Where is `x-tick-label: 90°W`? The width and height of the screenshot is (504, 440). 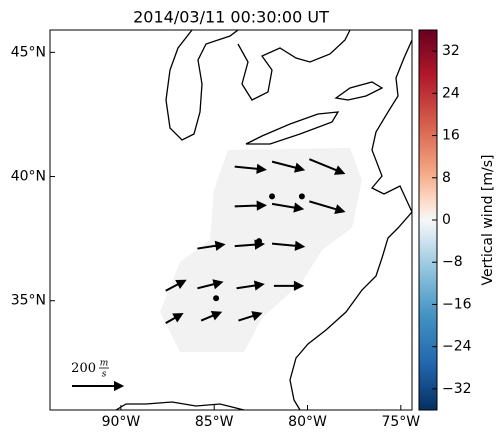 x-tick-label: 90°W is located at coordinates (121, 422).